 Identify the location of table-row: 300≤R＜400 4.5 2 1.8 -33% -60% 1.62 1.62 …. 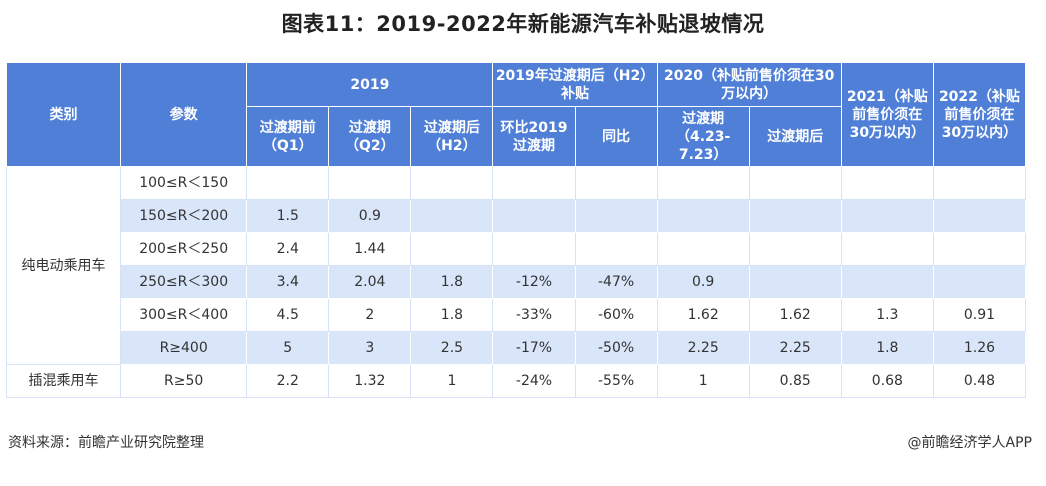
(517, 315).